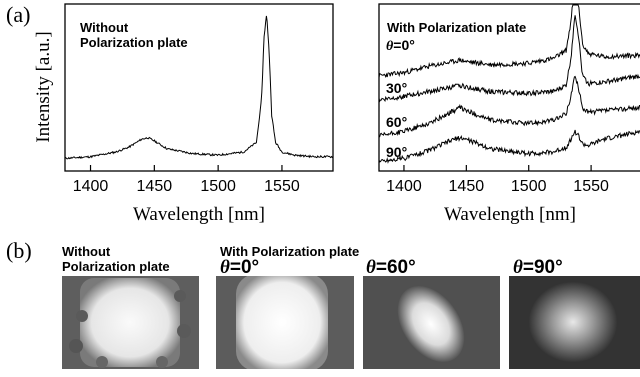  What do you see at coordinates (518, 267) in the screenshot?
I see `b-theta-symbol-90: θ` at bounding box center [518, 267].